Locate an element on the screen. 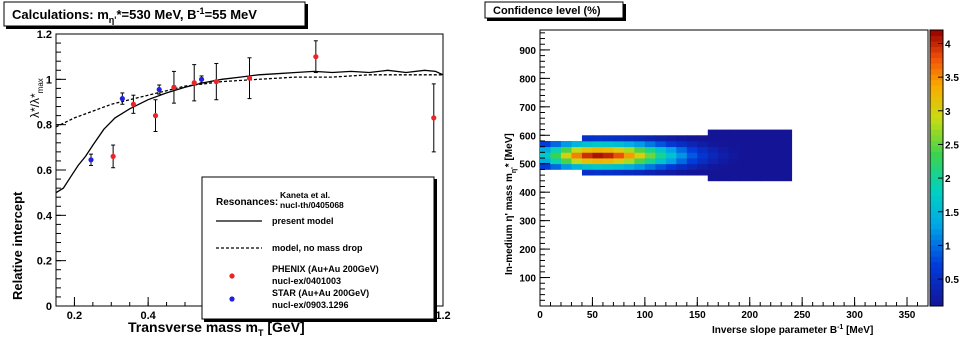 The width and height of the screenshot is (970, 342). legend-entry-no-mass-drop: model, no mass drop is located at coordinates (317, 248).